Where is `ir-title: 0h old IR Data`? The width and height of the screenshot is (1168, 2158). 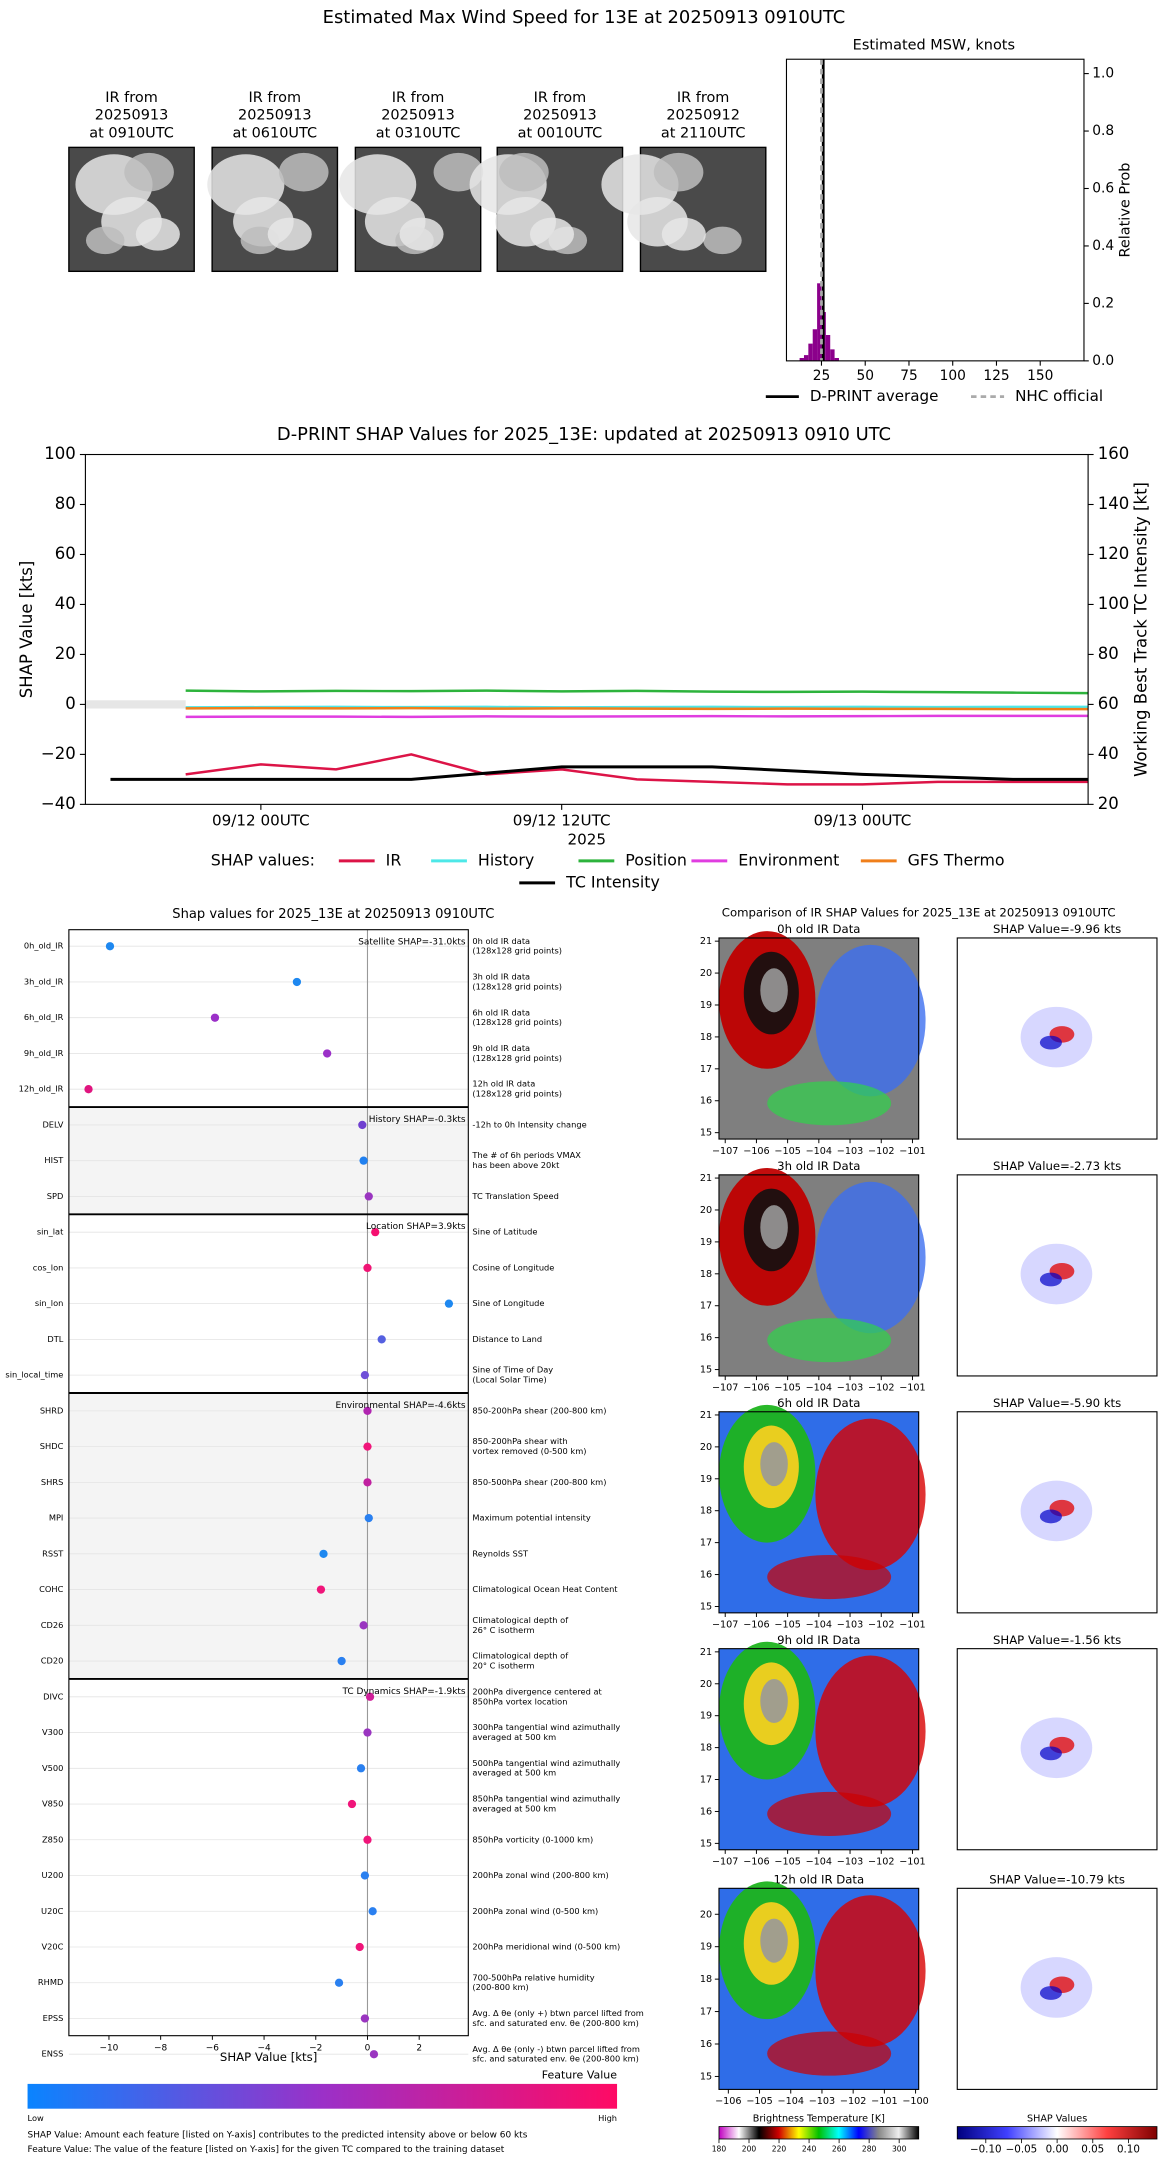
ir-title: 0h old IR Data is located at coordinates (818, 929).